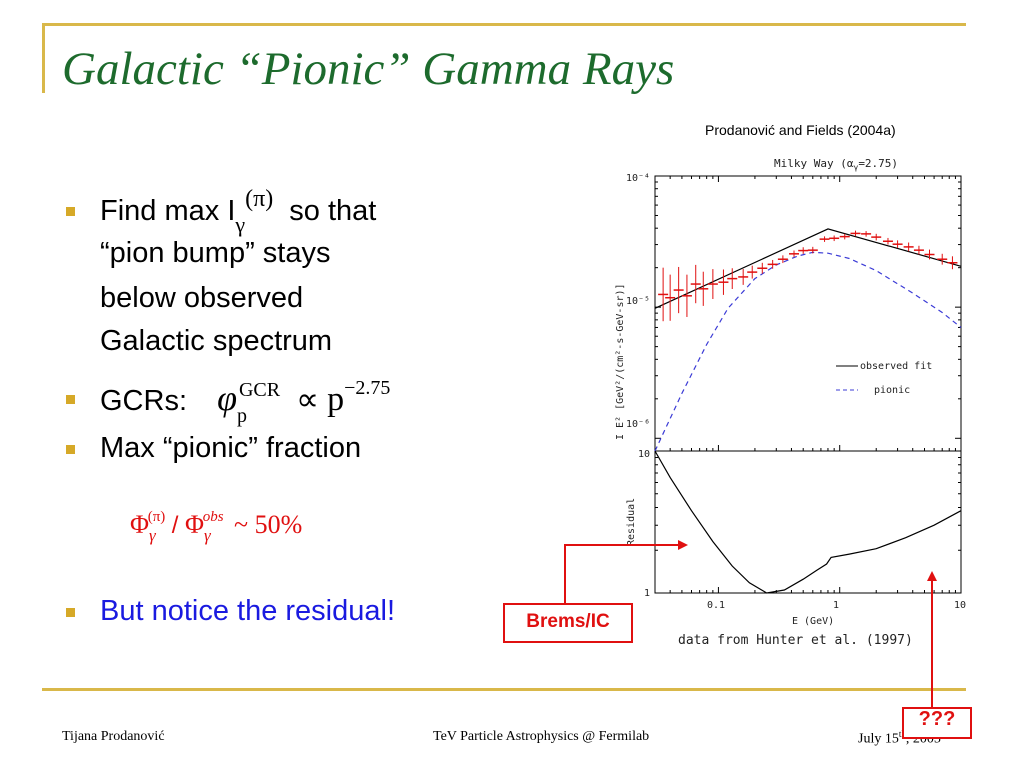  I want to click on unknown-component-label: ???, so click(937, 719).